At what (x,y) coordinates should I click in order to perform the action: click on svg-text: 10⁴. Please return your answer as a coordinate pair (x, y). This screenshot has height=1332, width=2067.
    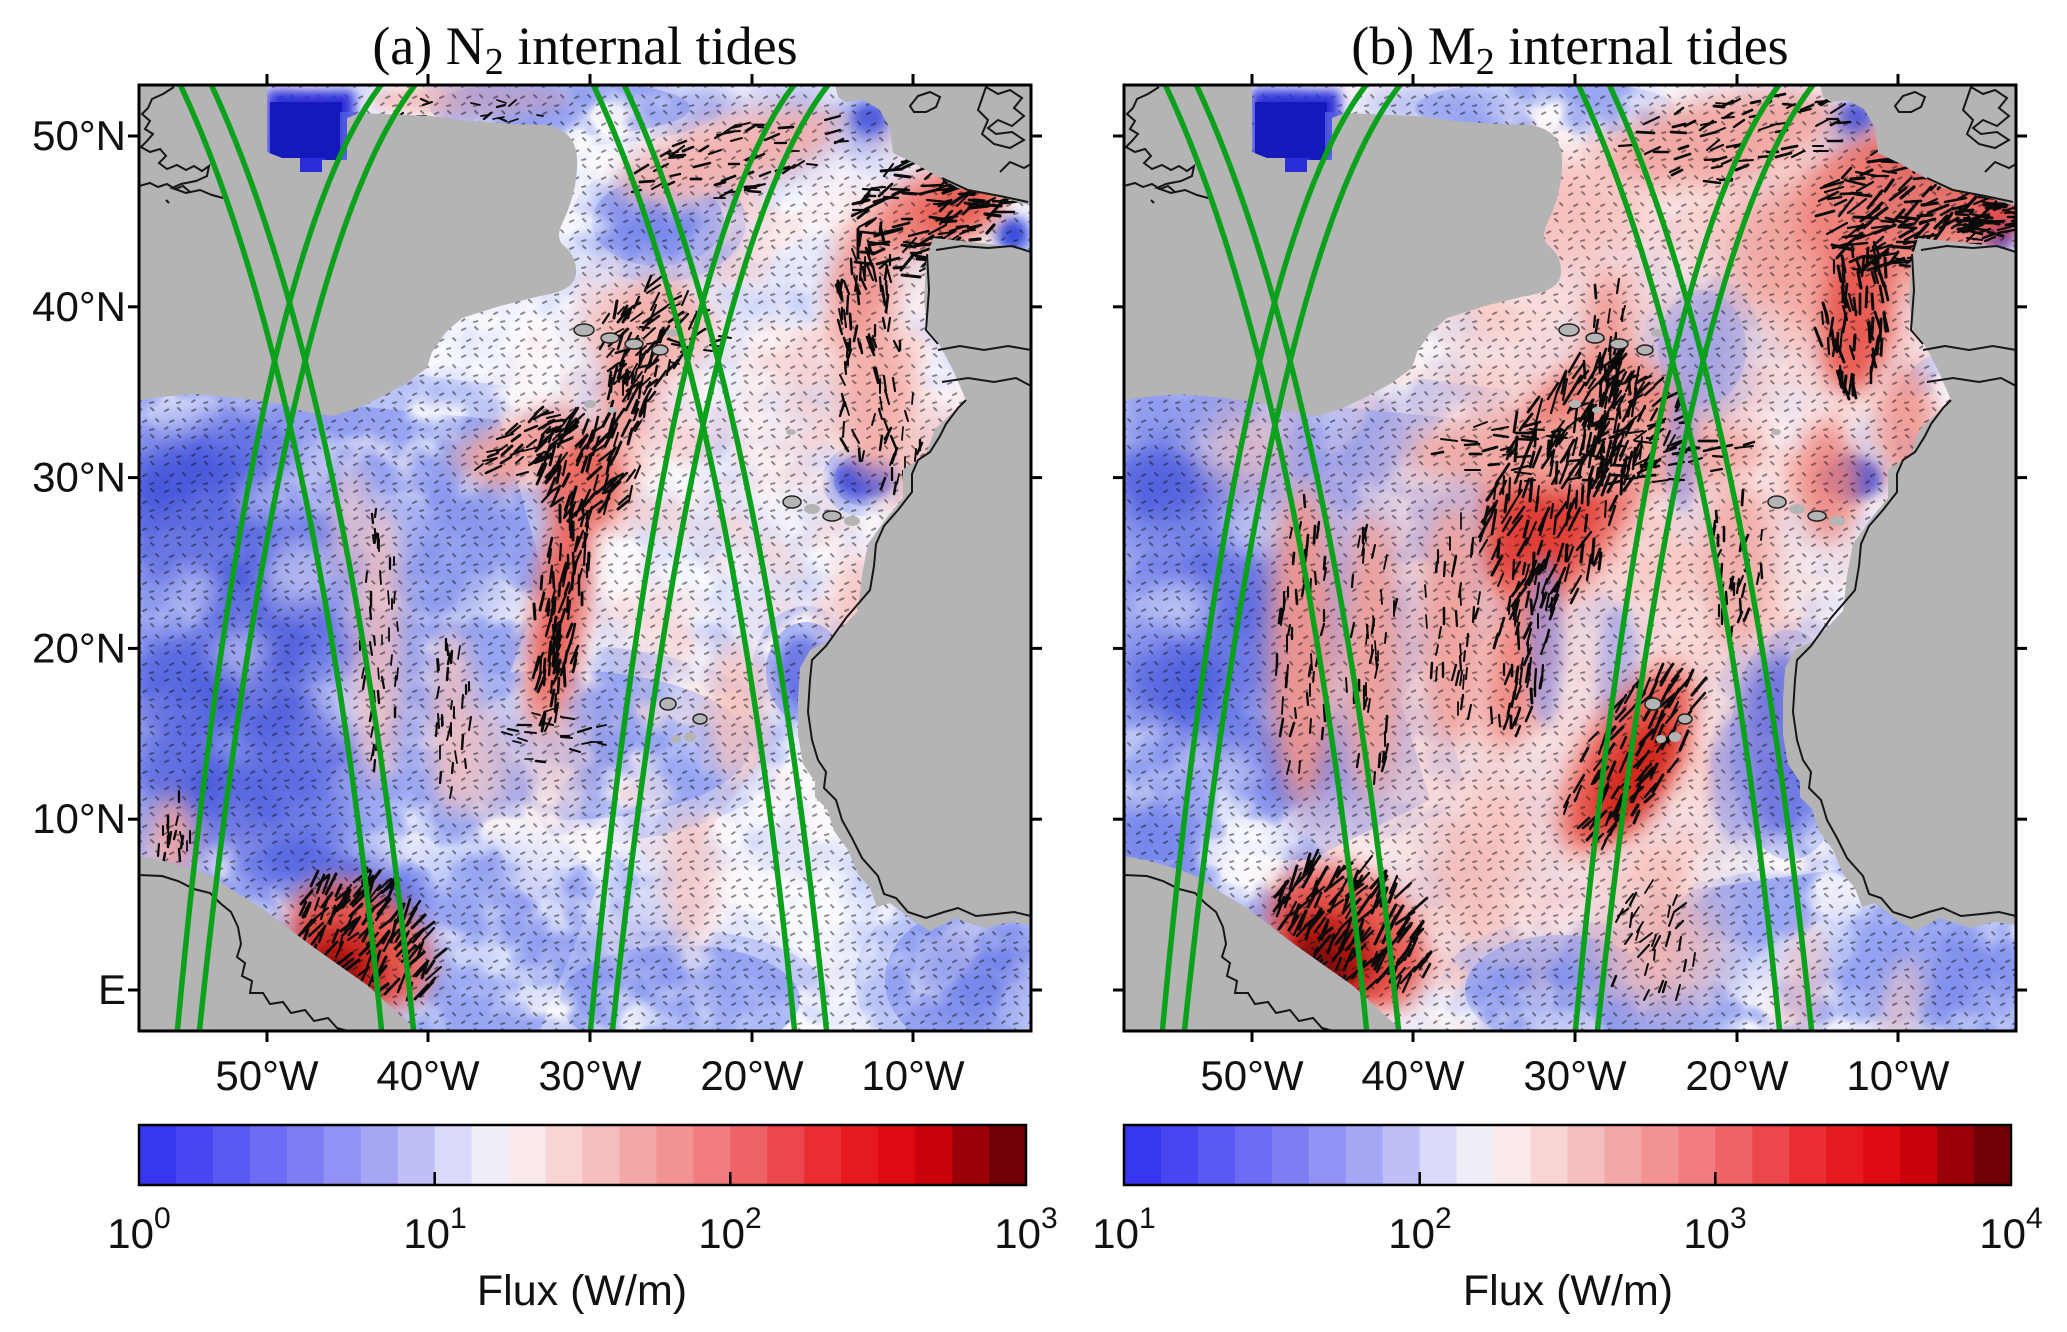
    Looking at the image, I should click on (2010, 1229).